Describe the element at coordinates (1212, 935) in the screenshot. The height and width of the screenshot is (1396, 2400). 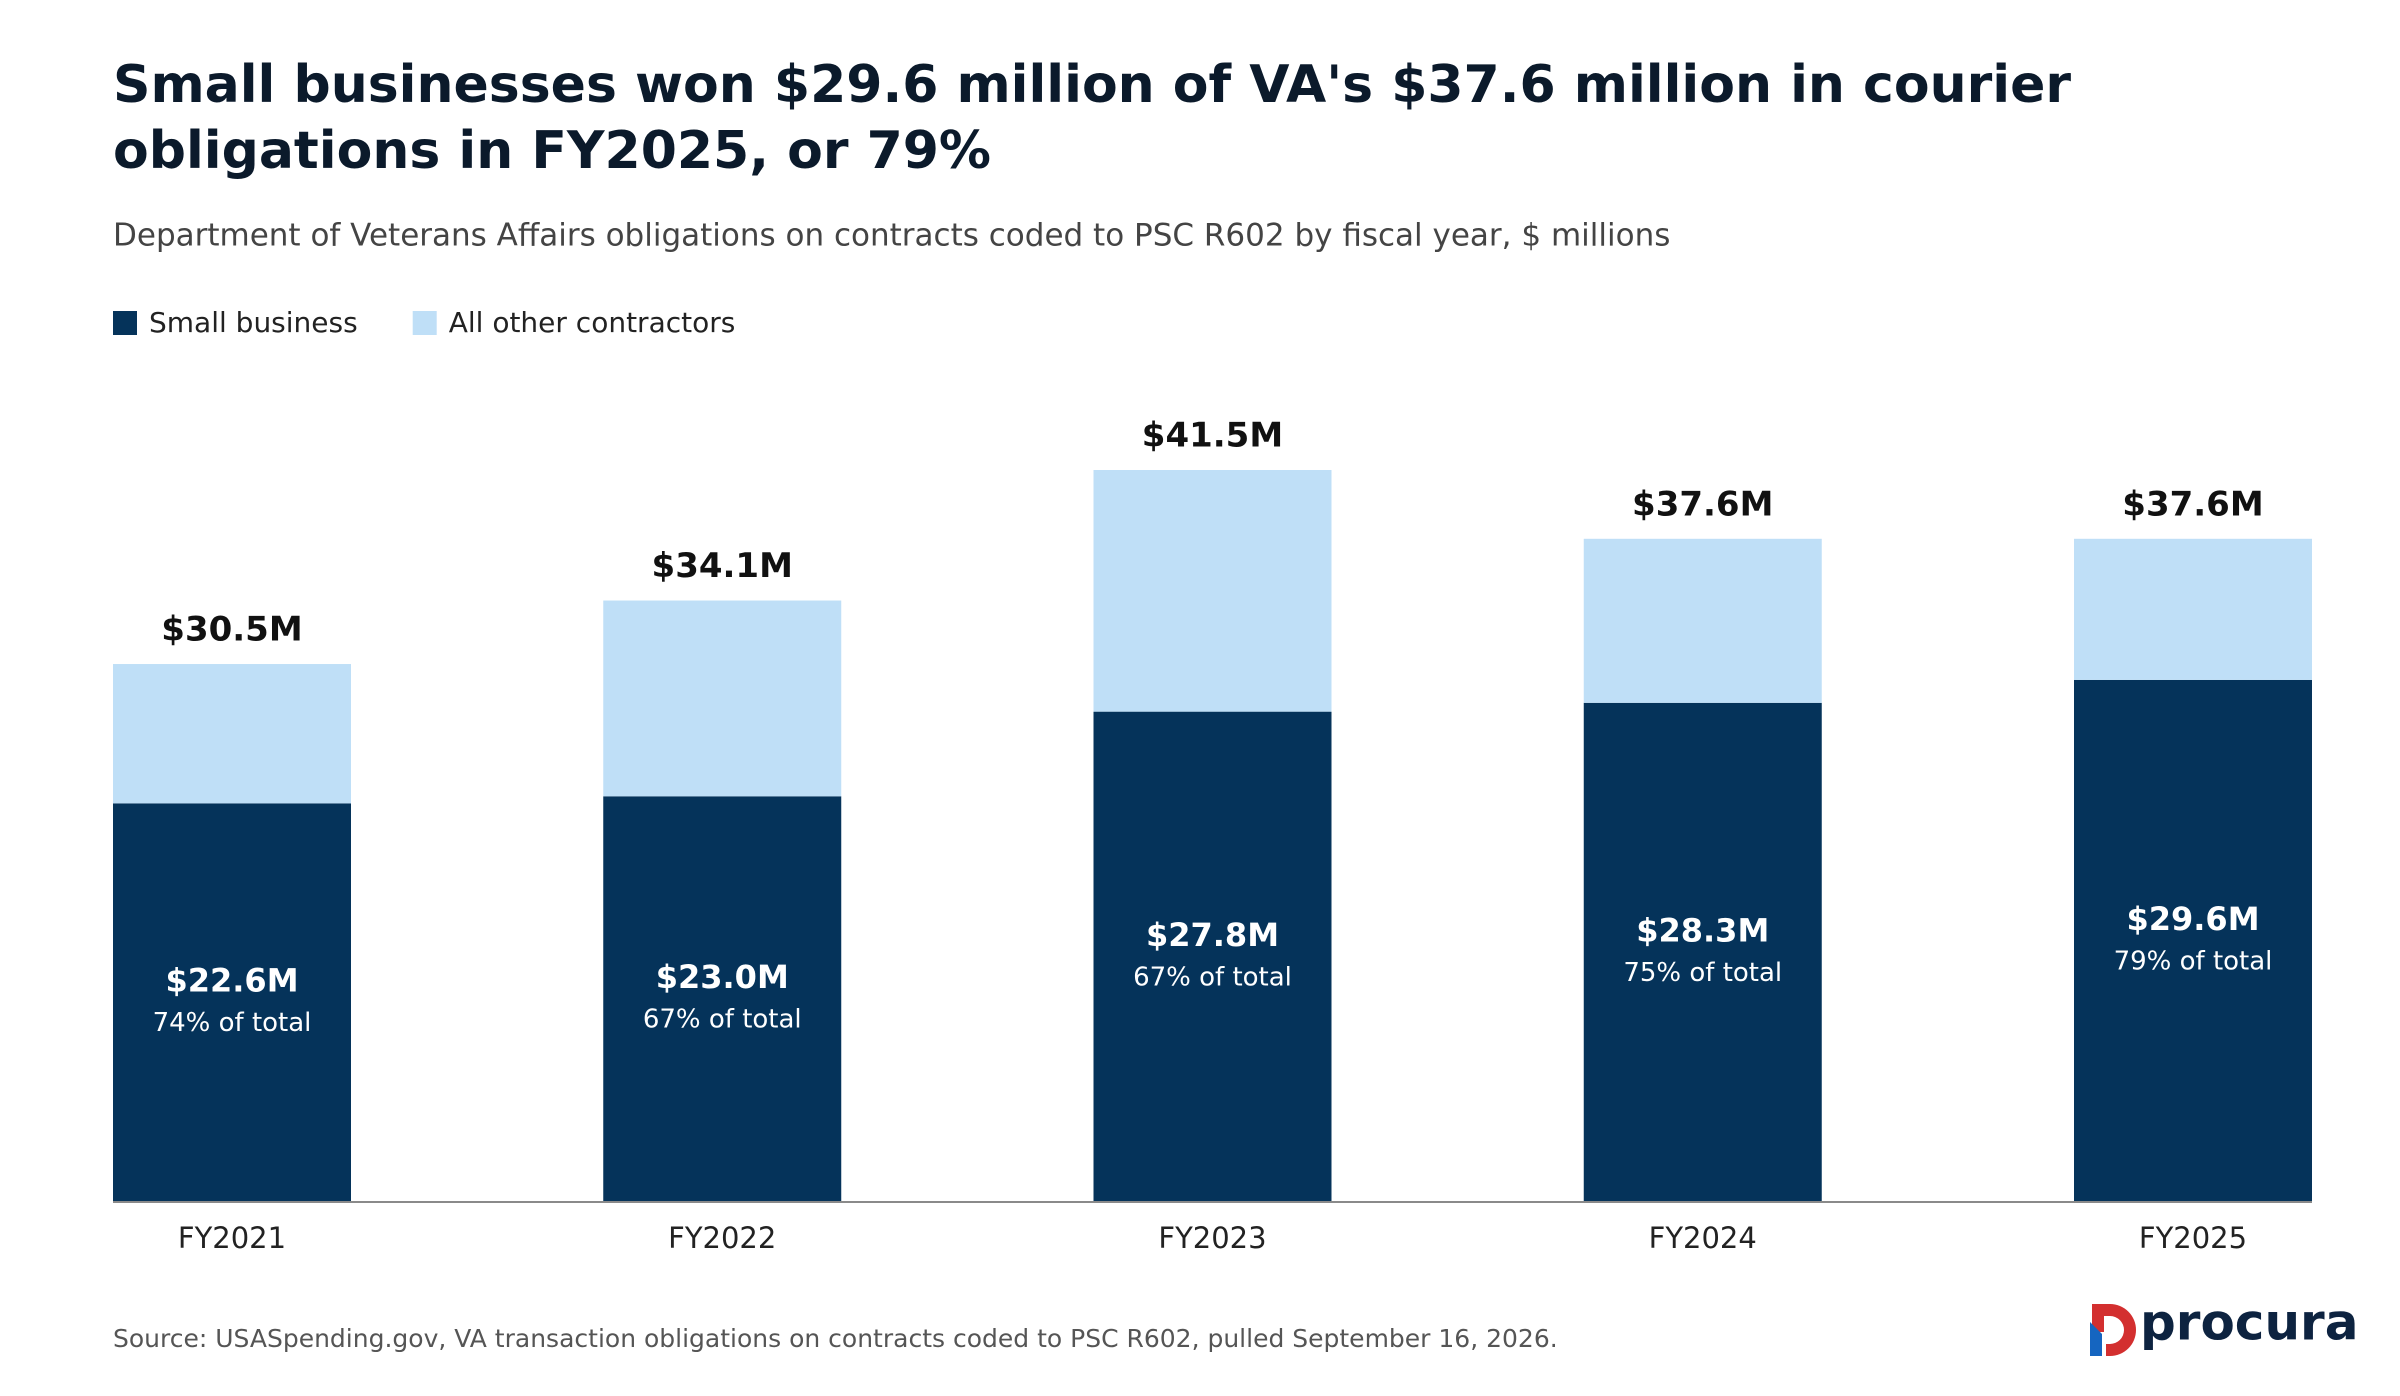
I see `segment-value-label: $27.8M` at that location.